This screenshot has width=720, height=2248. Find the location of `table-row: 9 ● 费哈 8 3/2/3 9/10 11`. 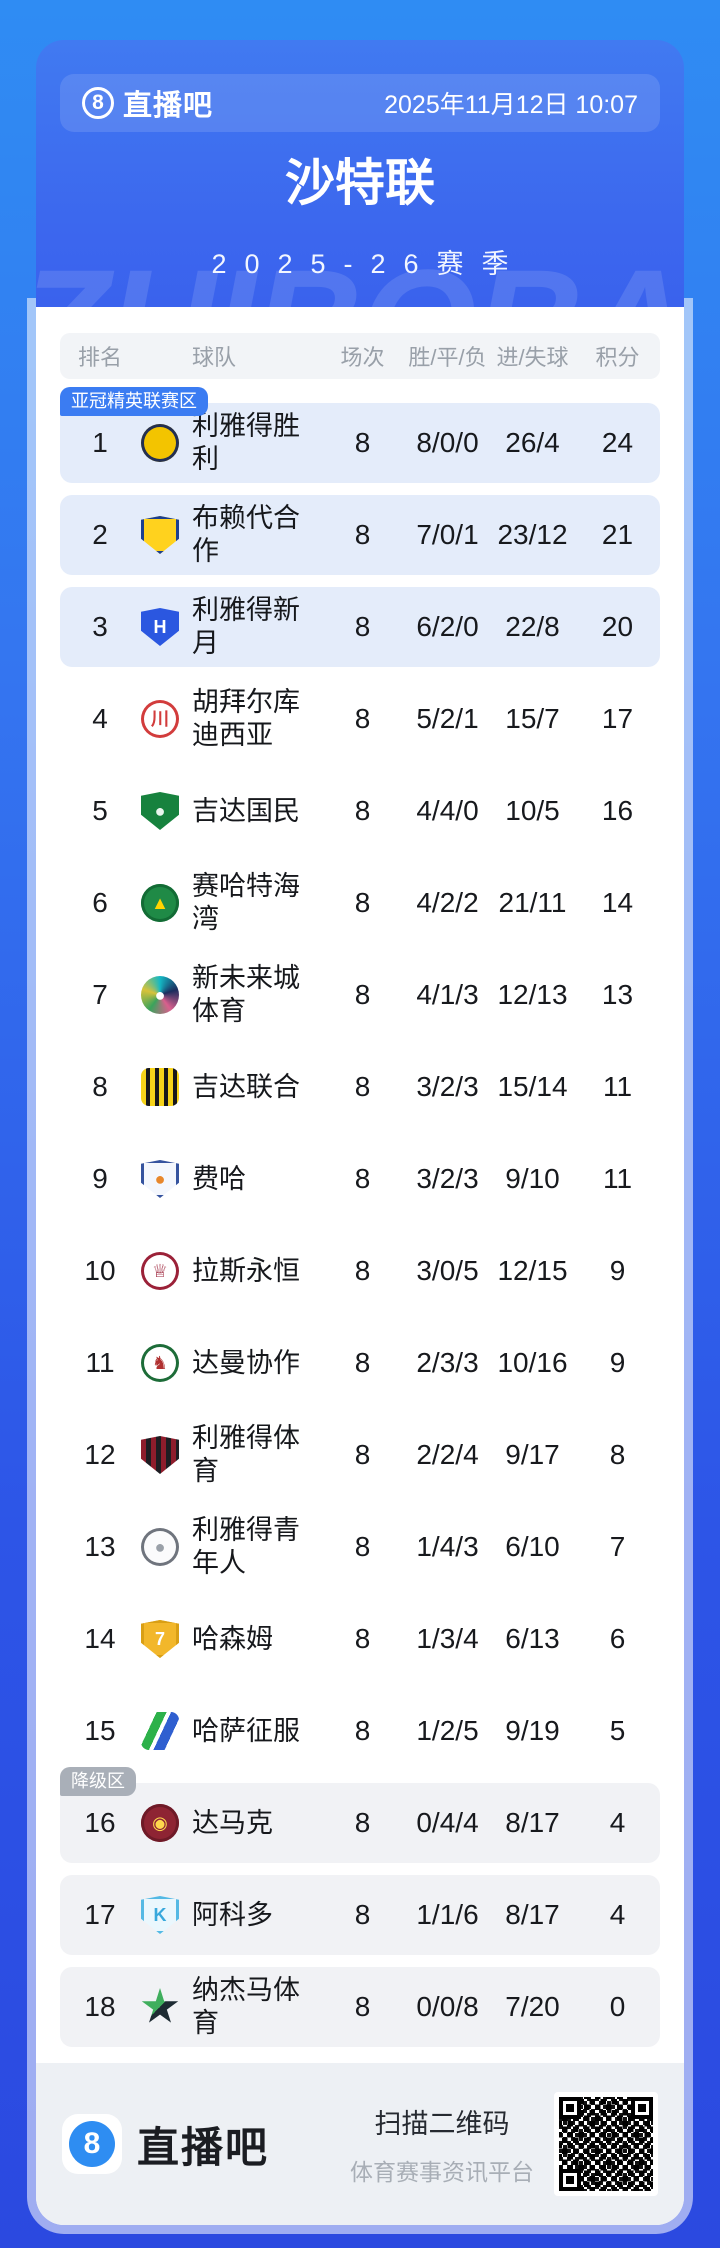

table-row: 9 ● 费哈 8 3/2/3 9/10 11 is located at coordinates (360, 1179).